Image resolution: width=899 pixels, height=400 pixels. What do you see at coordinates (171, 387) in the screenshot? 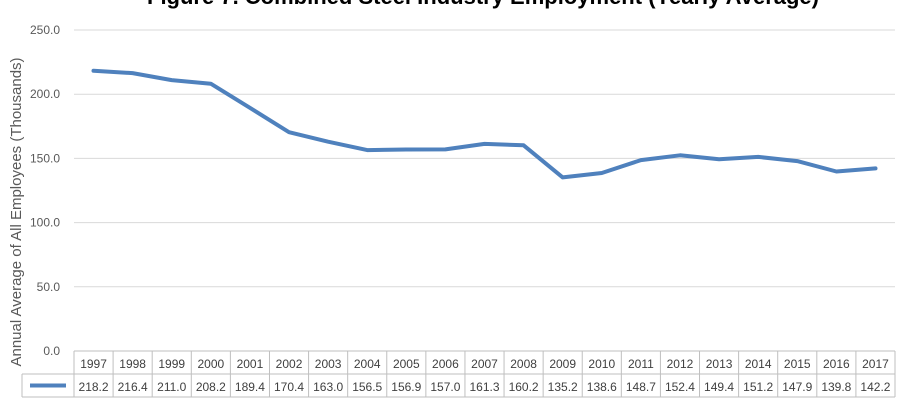
I see `data-label: 211.0` at bounding box center [171, 387].